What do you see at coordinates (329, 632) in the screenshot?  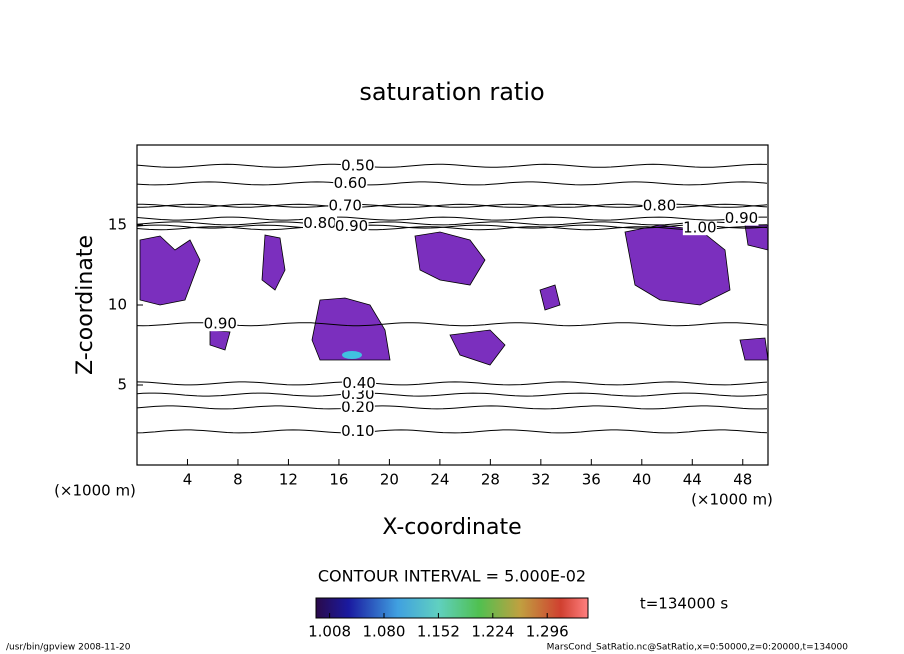 I see `colorbar-tick-label: 1.008` at bounding box center [329, 632].